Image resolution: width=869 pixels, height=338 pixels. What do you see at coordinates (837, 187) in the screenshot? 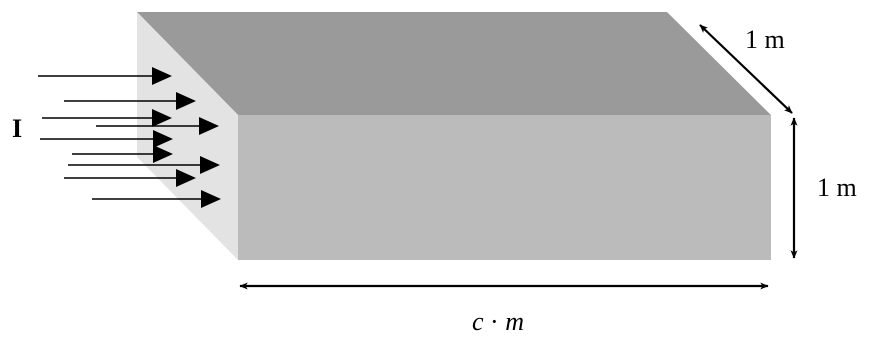
I see `height-label: 1 m` at bounding box center [837, 187].